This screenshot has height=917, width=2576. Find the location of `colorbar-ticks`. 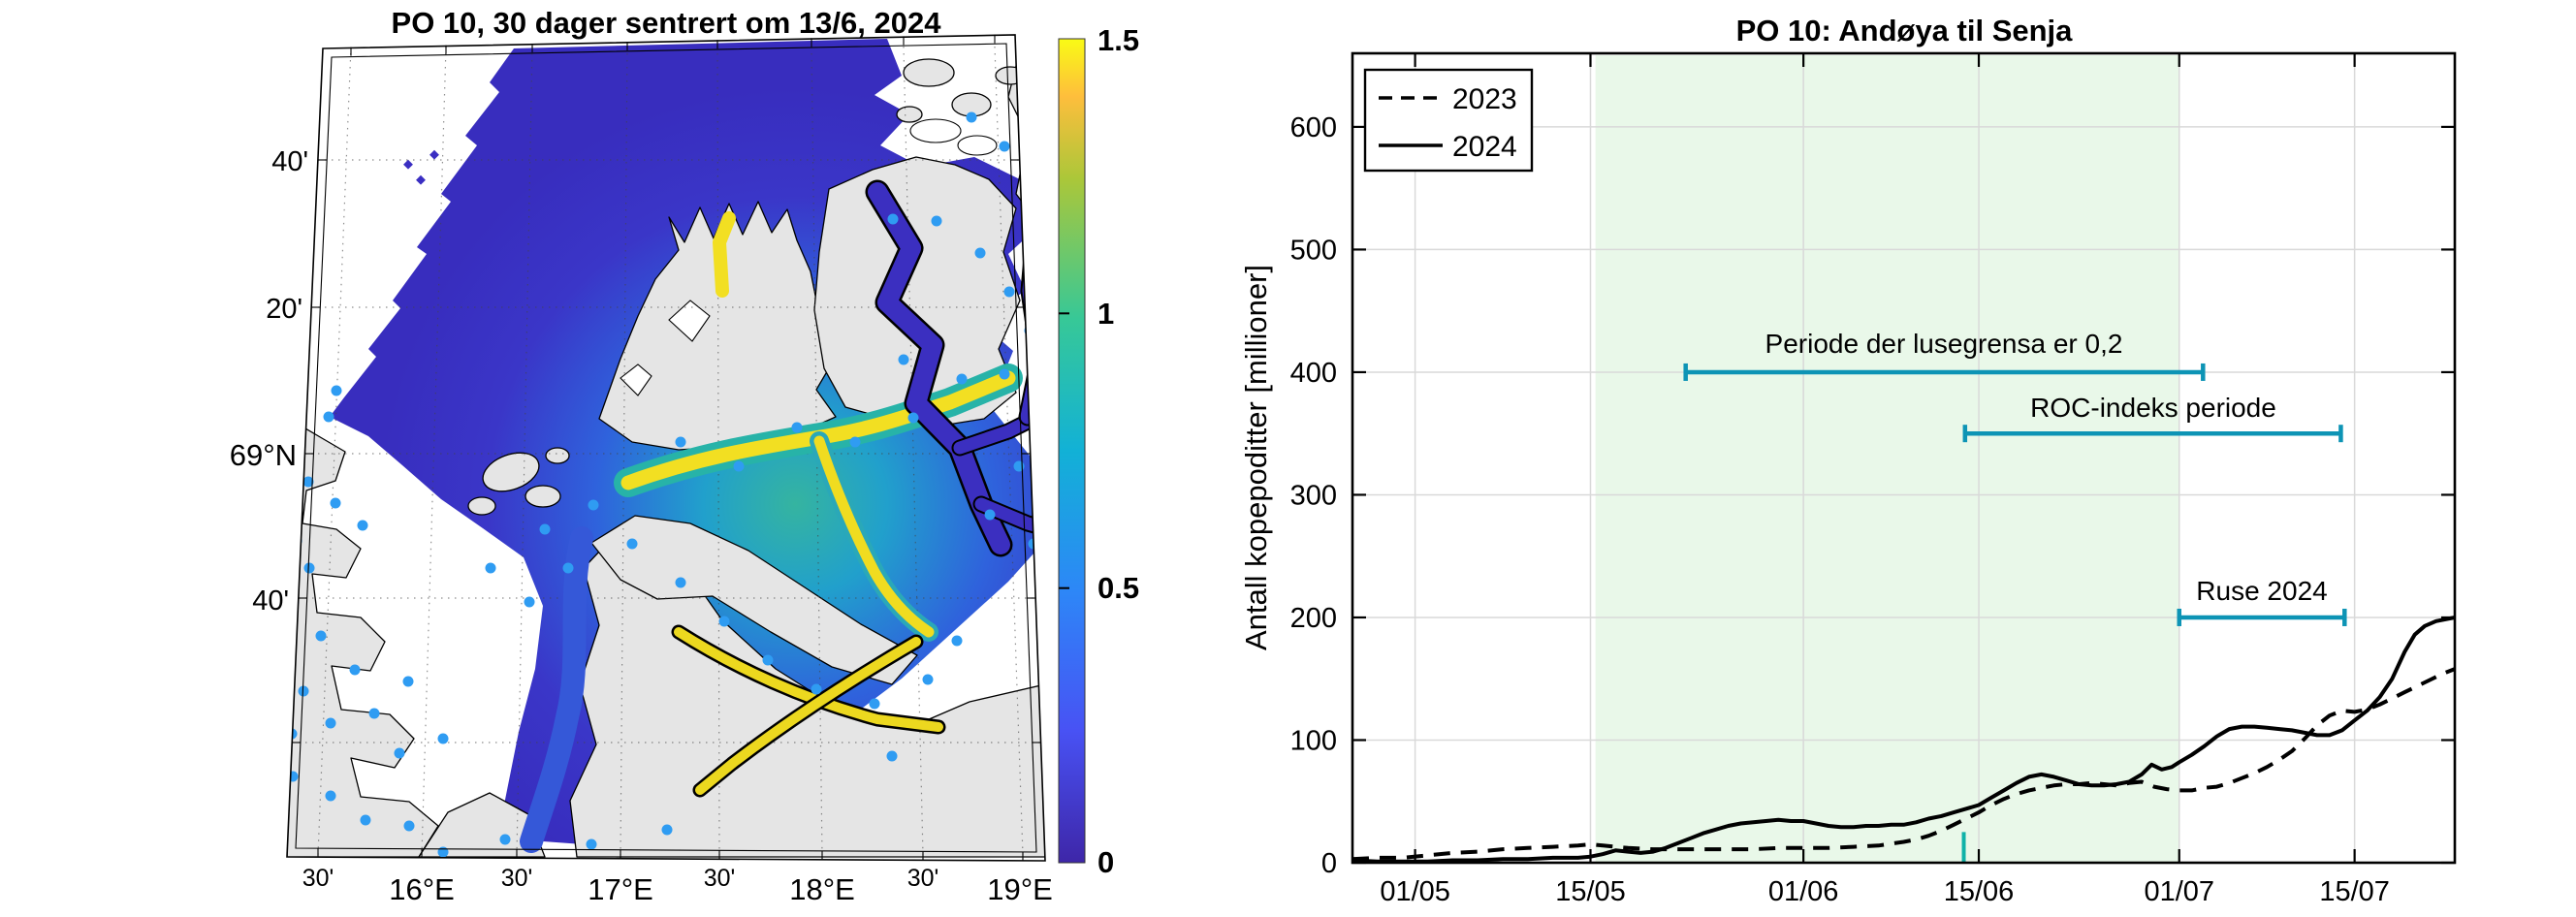

colorbar-ticks is located at coordinates (1064, 451).